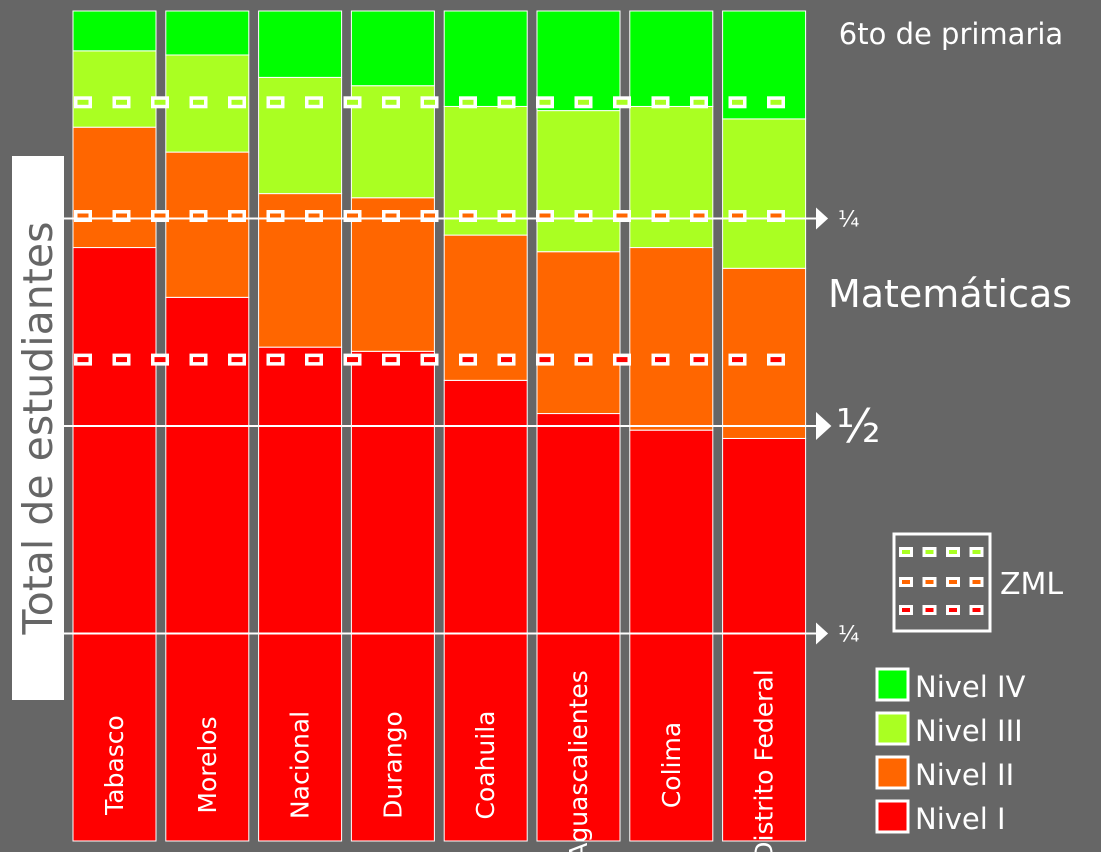  What do you see at coordinates (764, 760) in the screenshot?
I see `category-label: Distrito Federal` at bounding box center [764, 760].